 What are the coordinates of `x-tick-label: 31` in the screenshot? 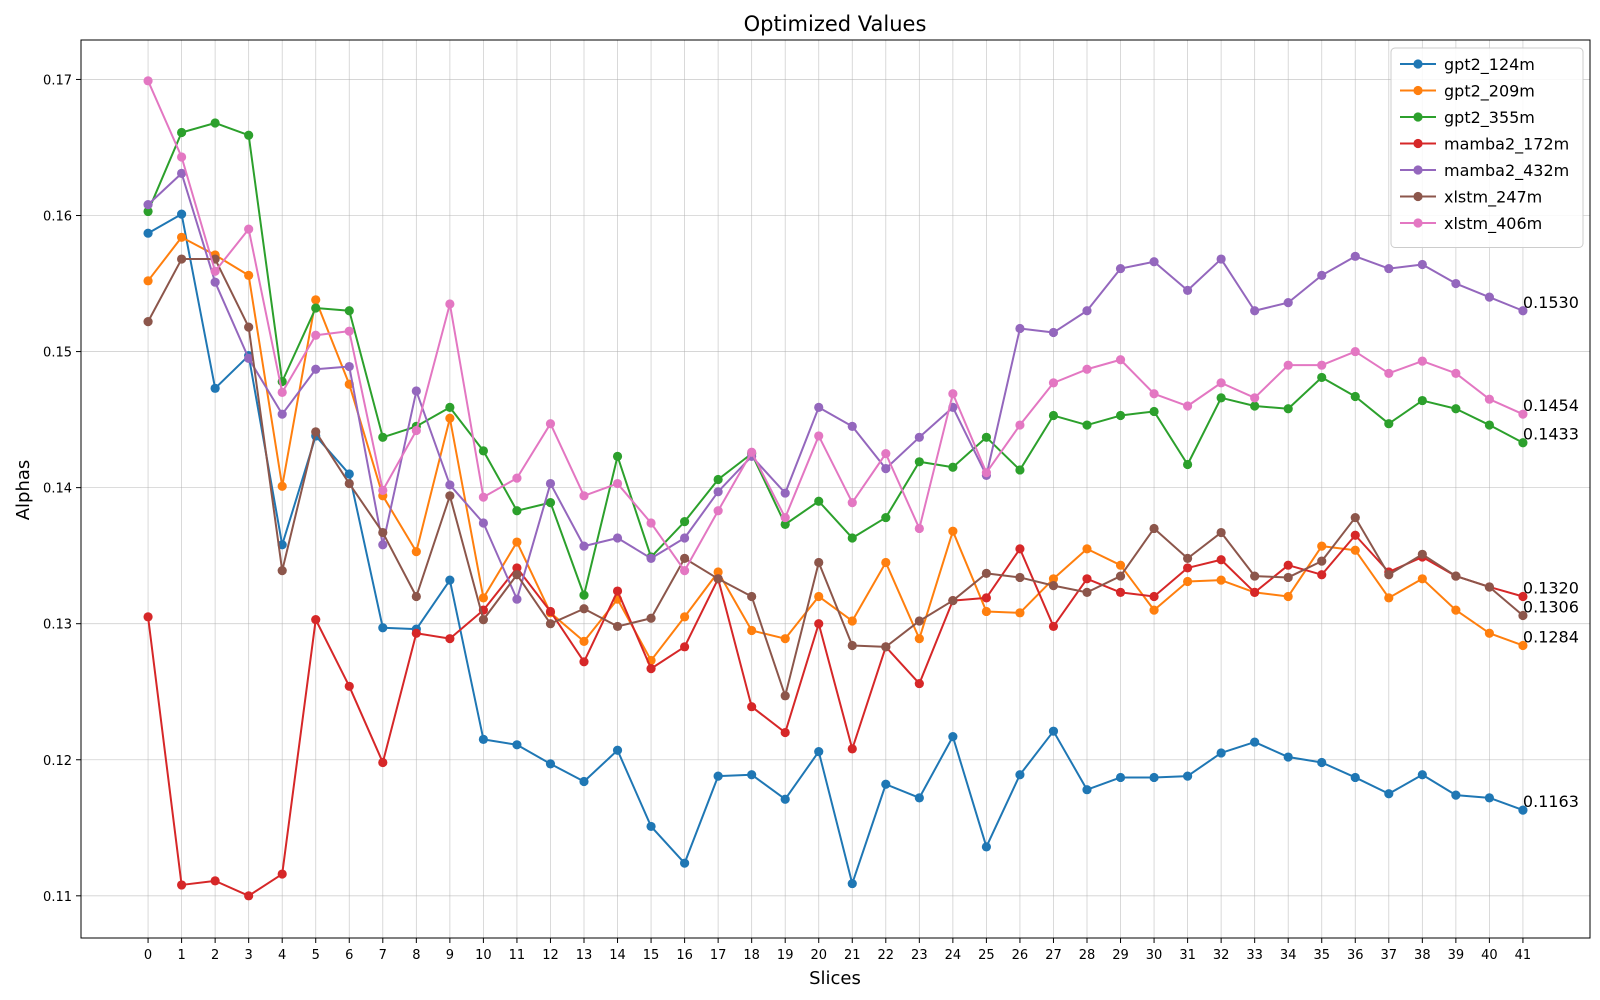 It's located at (1187, 955).